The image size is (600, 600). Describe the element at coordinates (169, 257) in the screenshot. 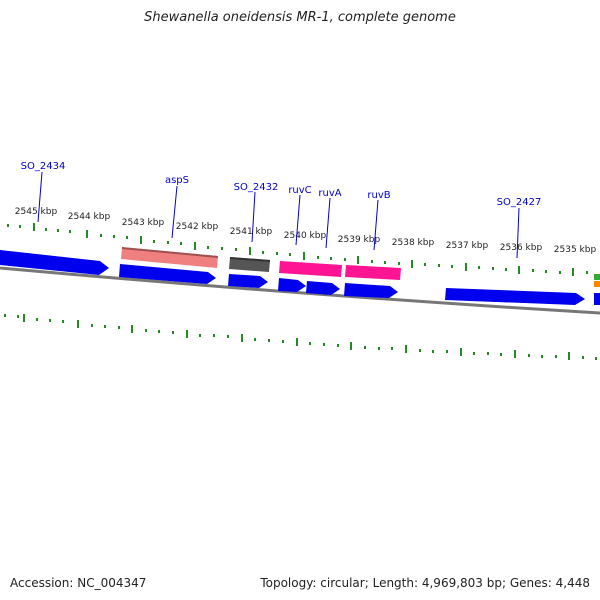

I see `aspS-feature` at that location.